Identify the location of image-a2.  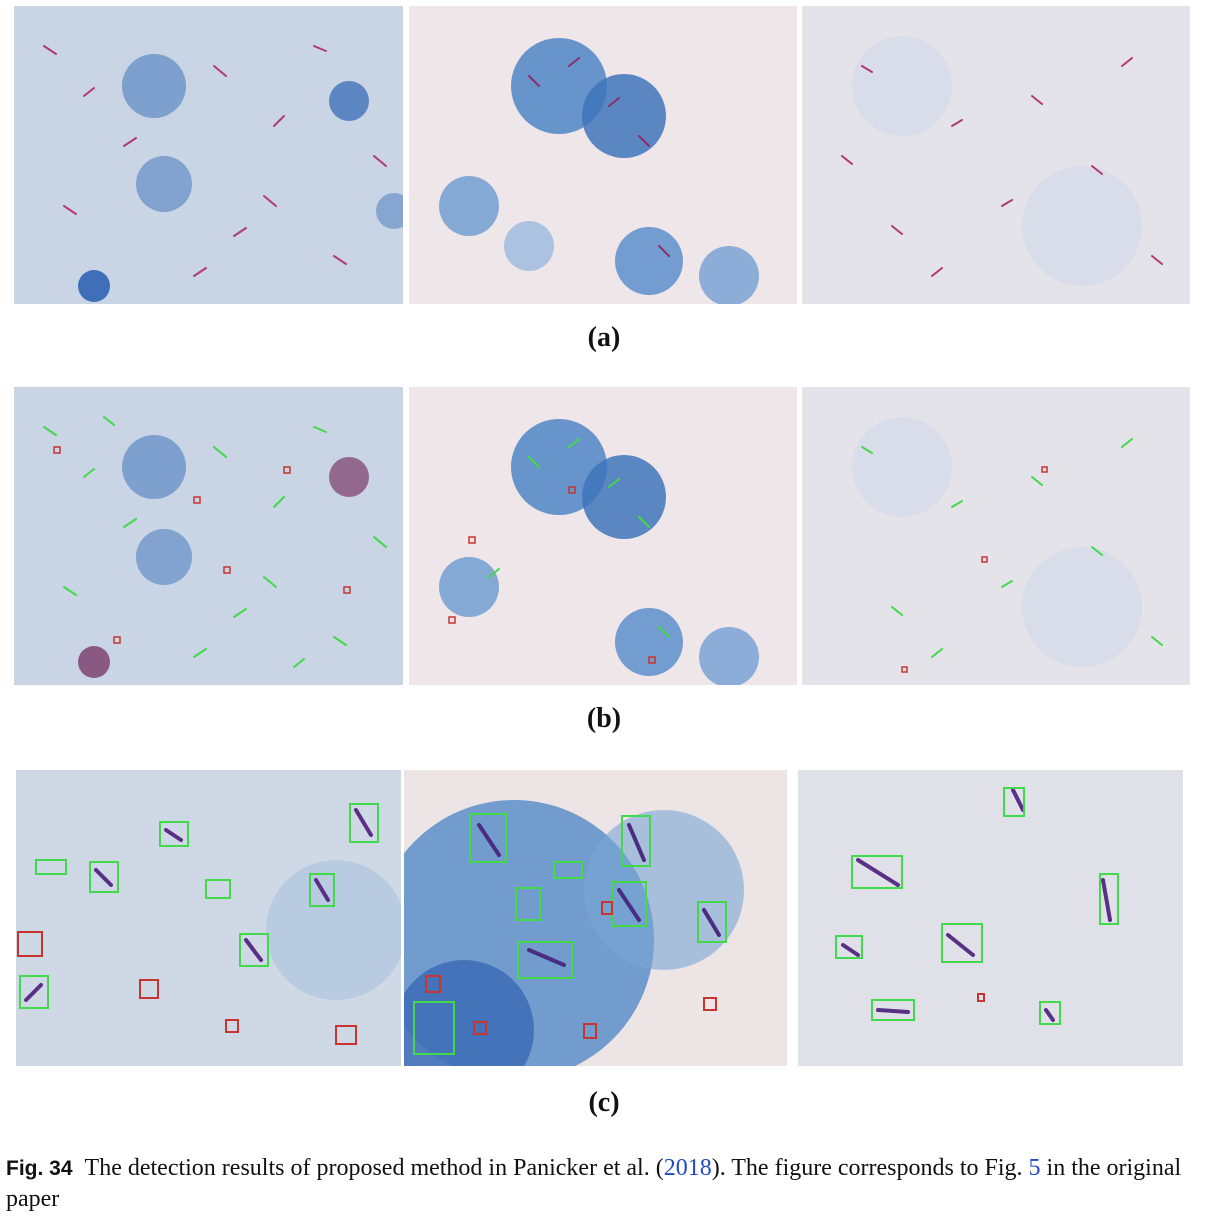
(603, 155).